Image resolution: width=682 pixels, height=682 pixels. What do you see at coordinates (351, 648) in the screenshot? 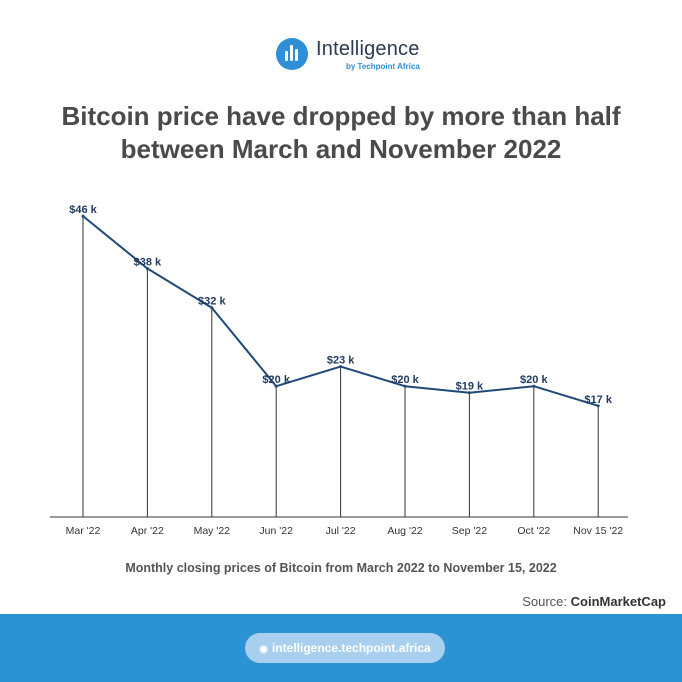
I see `website-url: intelligence.techpoint.africa` at bounding box center [351, 648].